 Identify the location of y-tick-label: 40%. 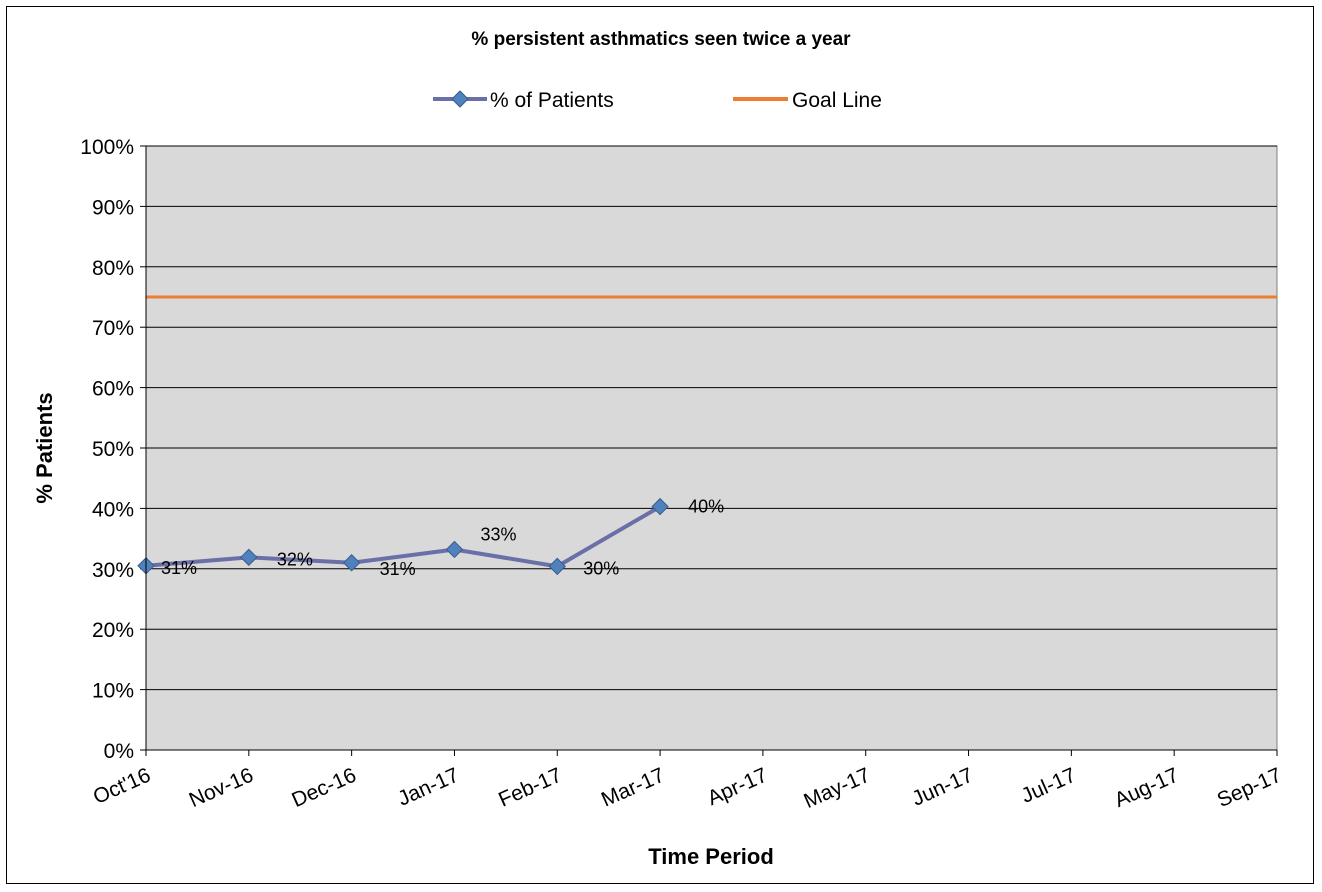
(113, 509).